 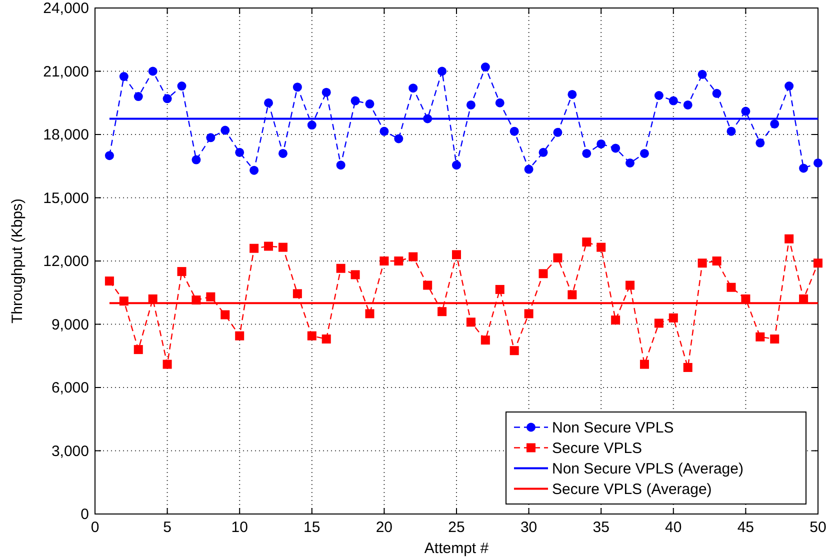 I want to click on x-tick-label: 20, so click(x=384, y=527).